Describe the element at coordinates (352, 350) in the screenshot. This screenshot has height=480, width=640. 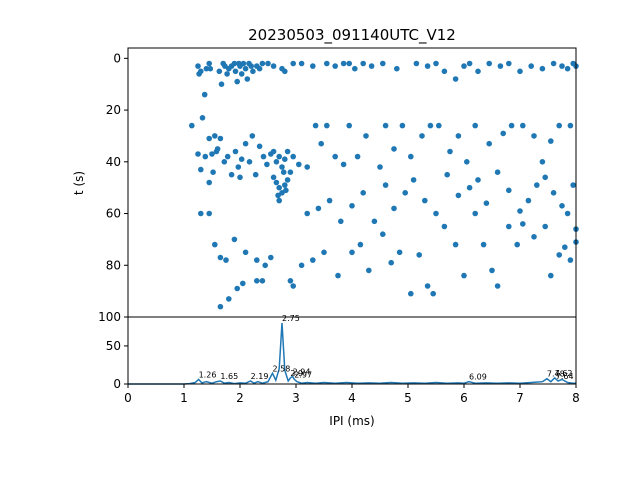
I see `histogram-frame` at that location.